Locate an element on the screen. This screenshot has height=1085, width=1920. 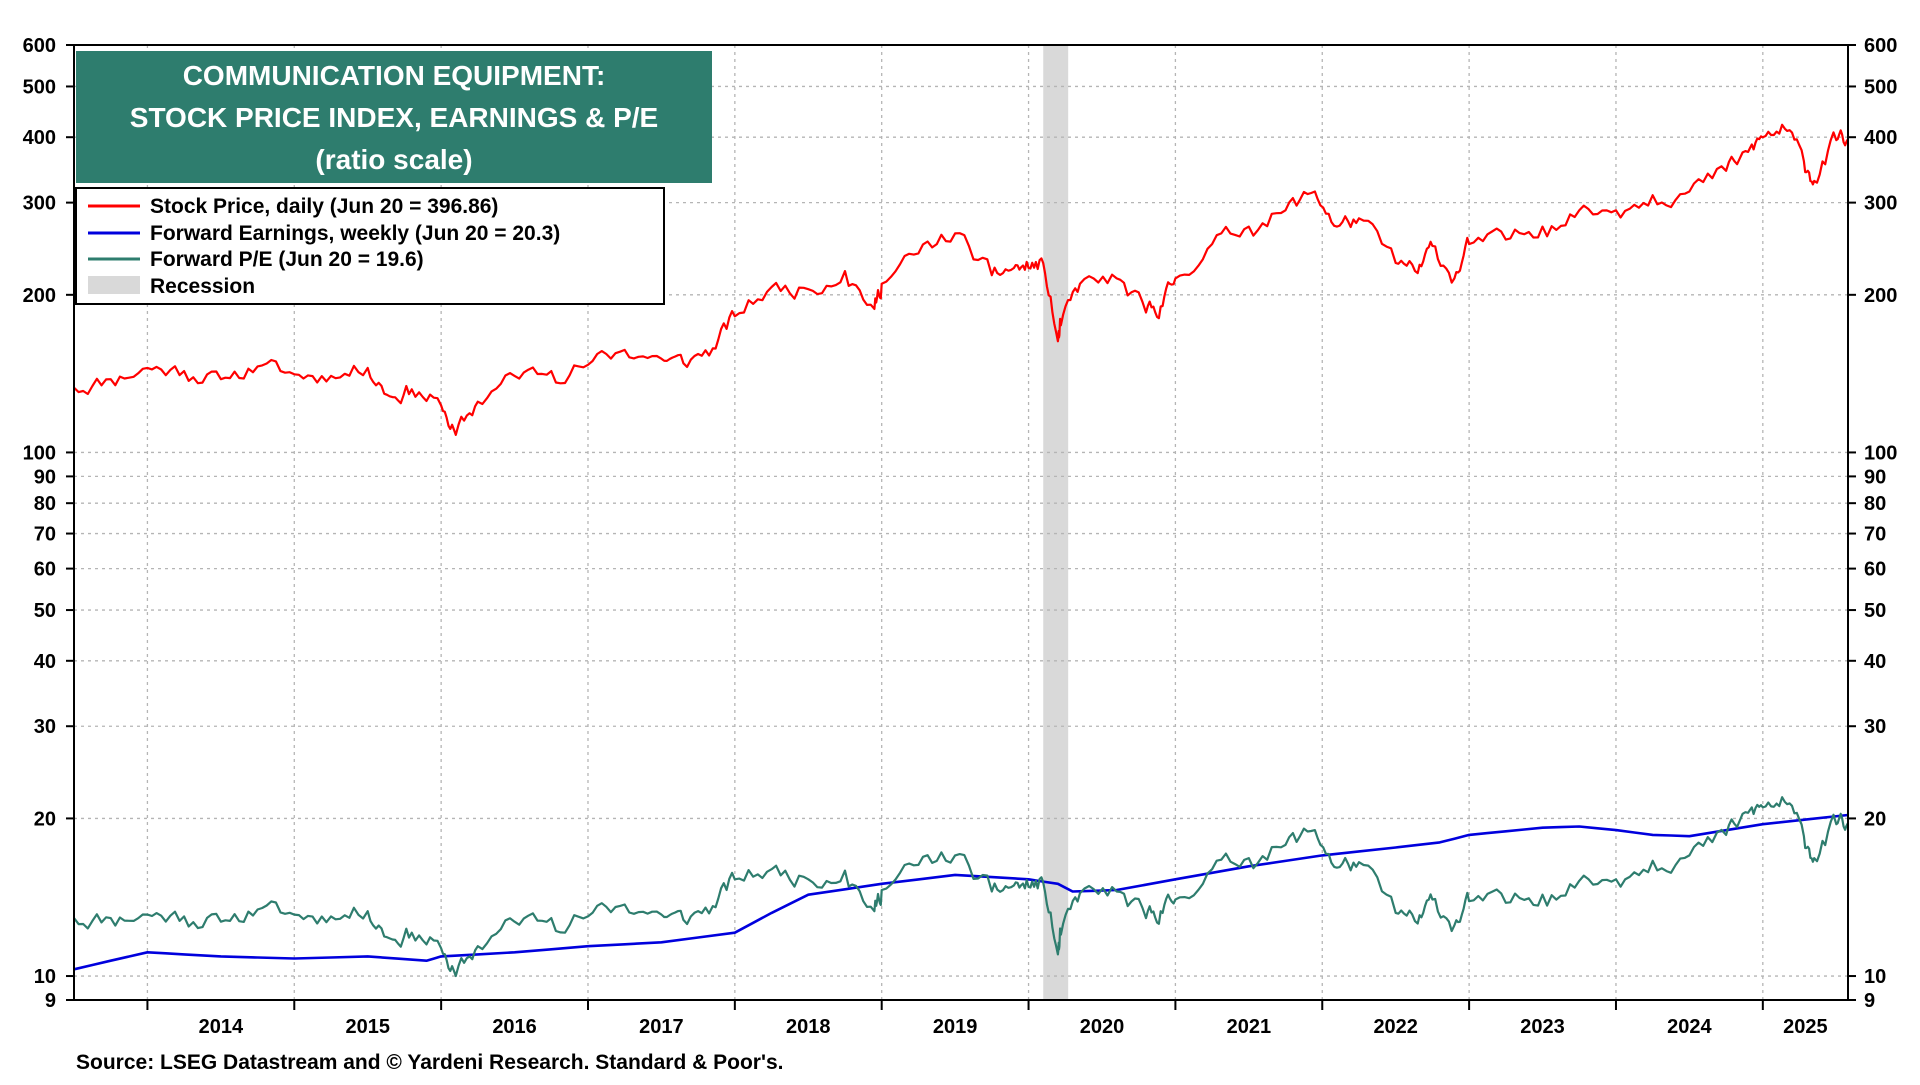
x-tick-label: 2019 is located at coordinates (955, 1027).